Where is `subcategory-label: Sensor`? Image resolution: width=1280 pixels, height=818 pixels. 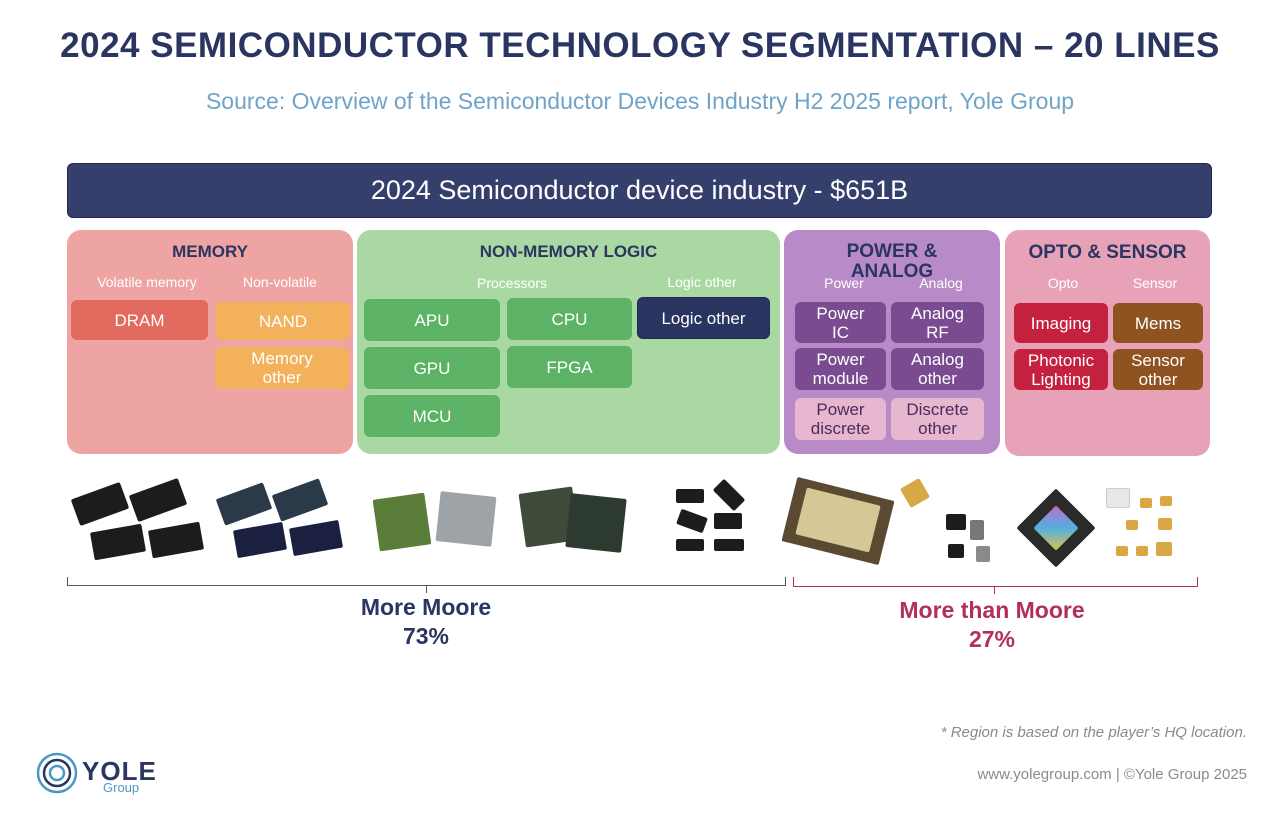 subcategory-label: Sensor is located at coordinates (1155, 283).